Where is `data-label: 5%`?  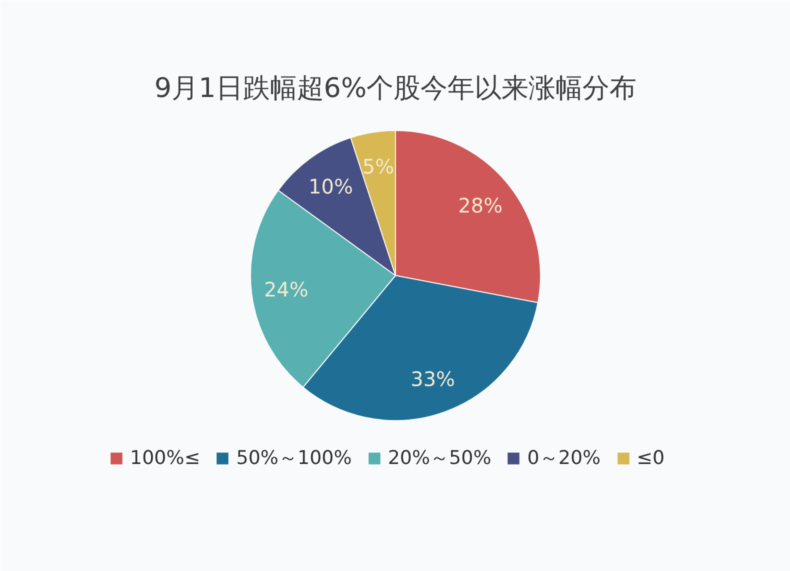 data-label: 5% is located at coordinates (378, 166).